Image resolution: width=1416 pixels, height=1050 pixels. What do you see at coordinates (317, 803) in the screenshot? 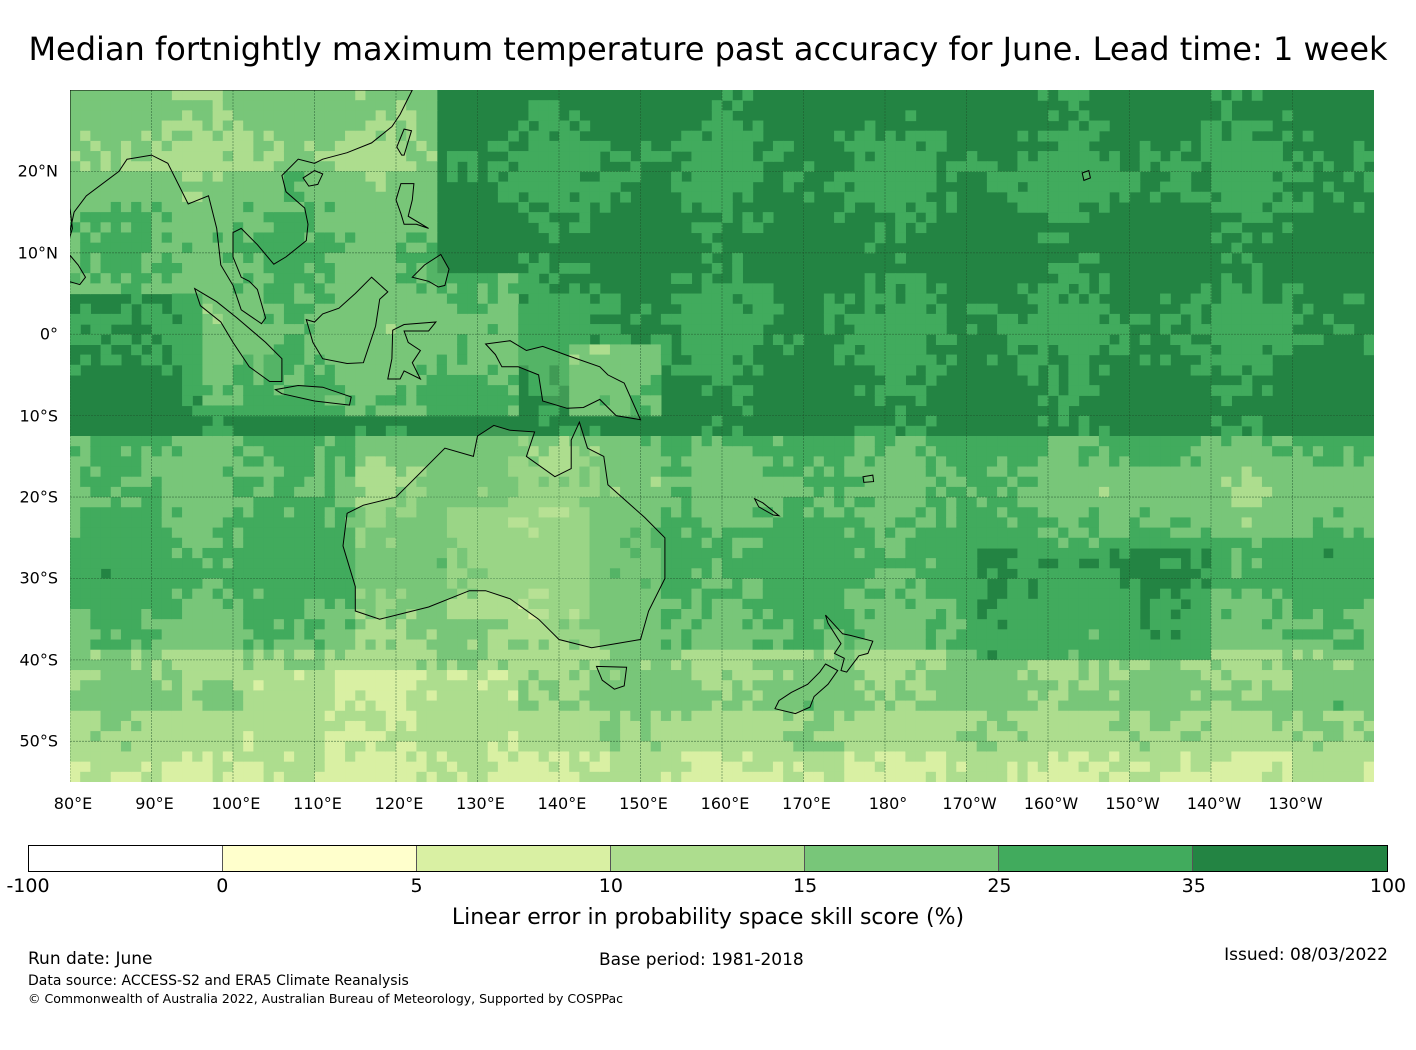
I see `longitude-label: 110°E` at bounding box center [317, 803].